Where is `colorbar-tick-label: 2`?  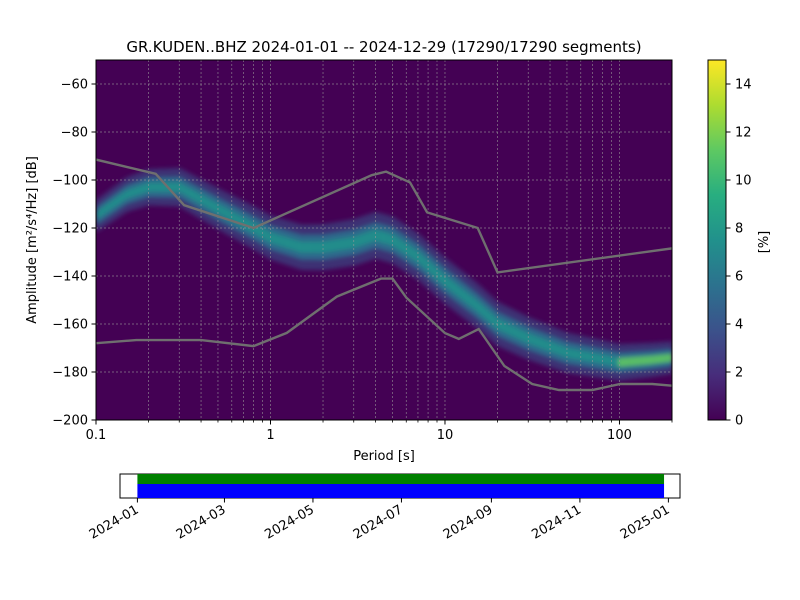 colorbar-tick-label: 2 is located at coordinates (739, 373).